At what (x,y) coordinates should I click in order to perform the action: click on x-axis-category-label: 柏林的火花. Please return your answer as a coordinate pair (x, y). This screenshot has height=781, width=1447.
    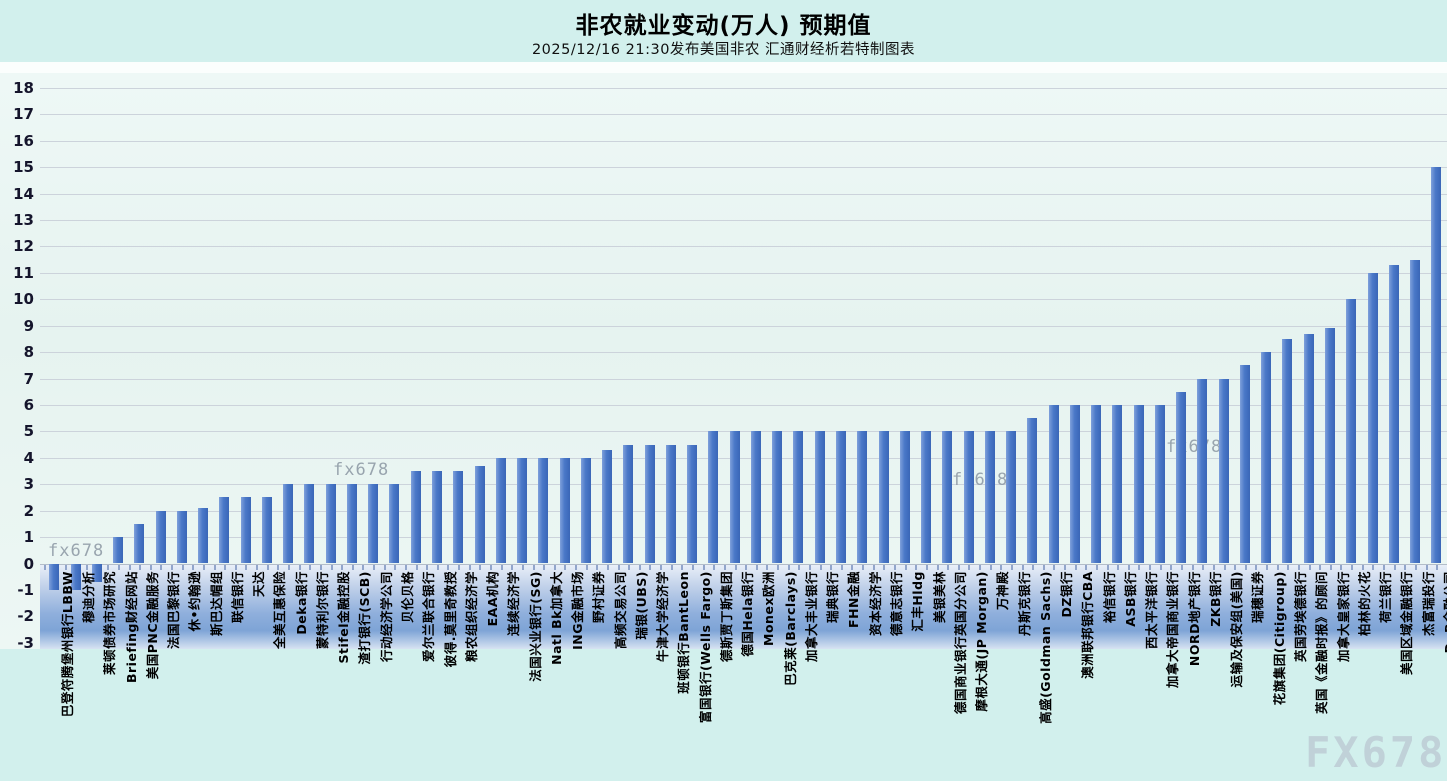
    Looking at the image, I should click on (1364, 603).